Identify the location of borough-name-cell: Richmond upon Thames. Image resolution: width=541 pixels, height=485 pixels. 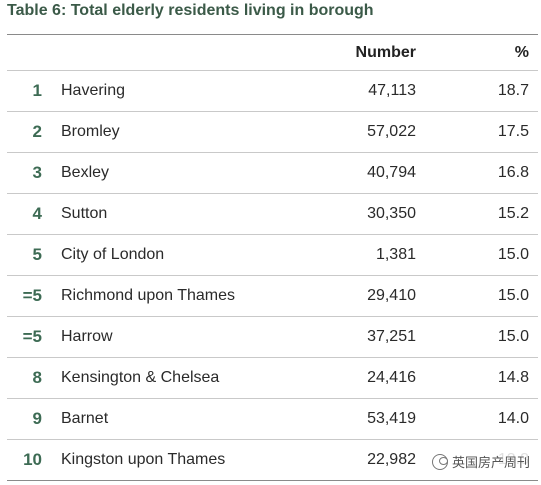
(148, 295).